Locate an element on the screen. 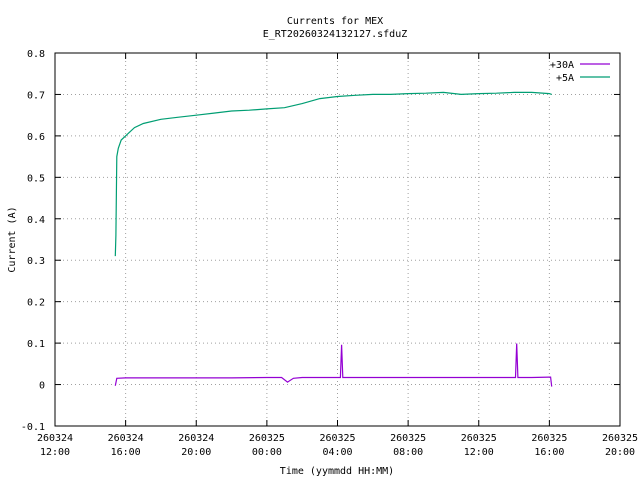 The image size is (640, 480). y-tick-label: -0.1 is located at coordinates (33, 427).